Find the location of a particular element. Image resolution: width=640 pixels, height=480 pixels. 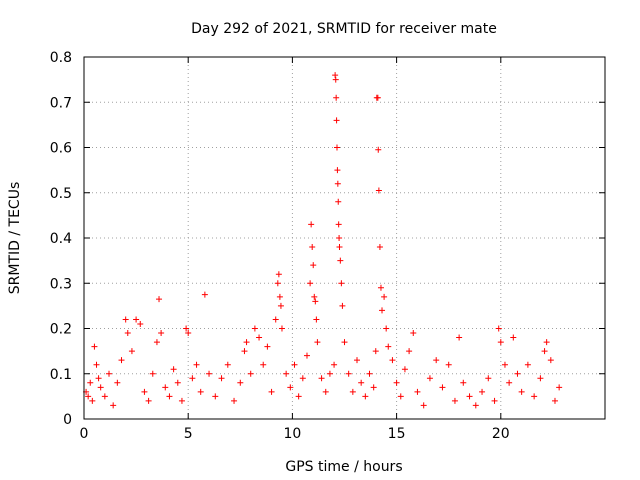

y-tick-label: 0.7 is located at coordinates (61, 103).